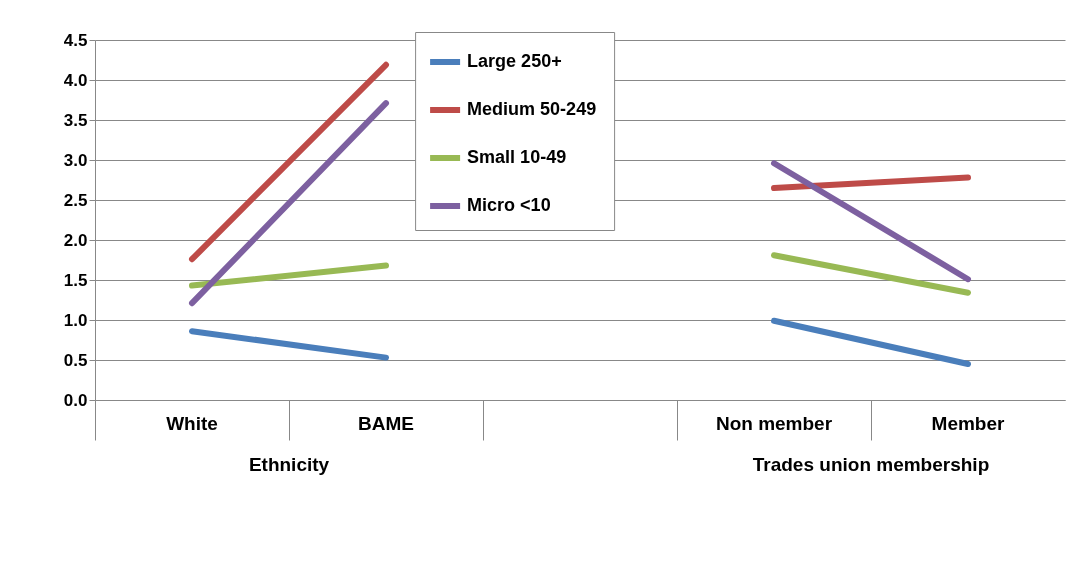 Image resolution: width=1079 pixels, height=581 pixels. What do you see at coordinates (75, 200) in the screenshot?
I see `y-tick-label: 2.5` at bounding box center [75, 200].